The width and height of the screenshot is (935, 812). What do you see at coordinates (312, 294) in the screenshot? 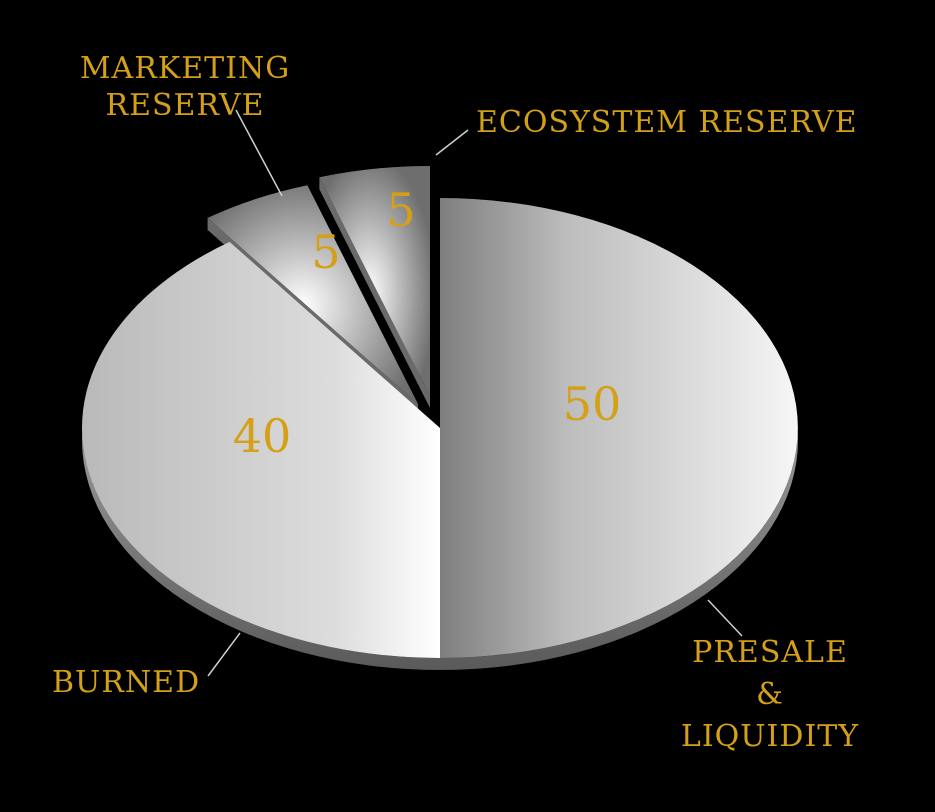
I see `pie-slice-marketing-reserve` at bounding box center [312, 294].